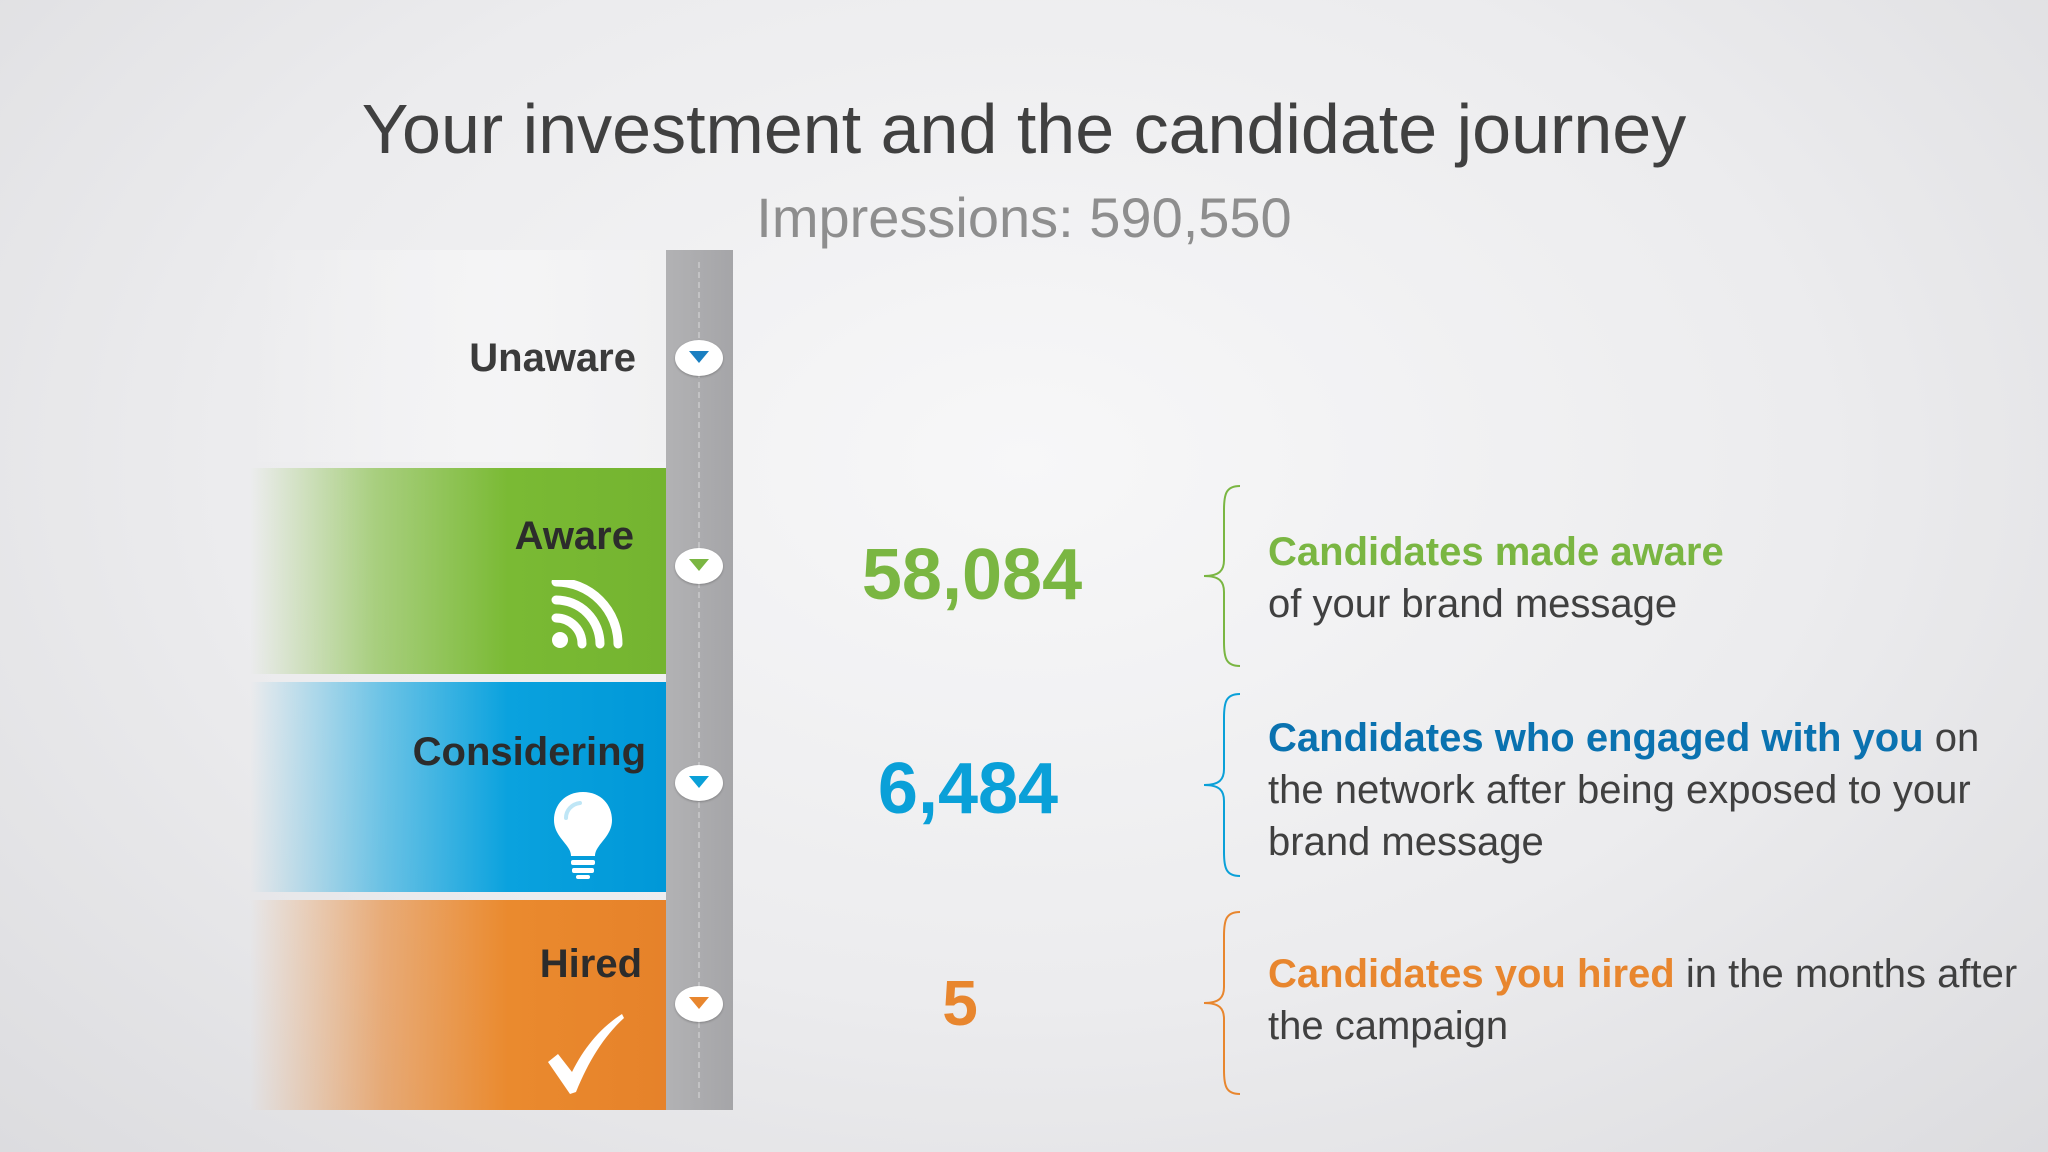  Describe the element at coordinates (972, 575) in the screenshot. I see `metric-aware-count: 58,084` at that location.